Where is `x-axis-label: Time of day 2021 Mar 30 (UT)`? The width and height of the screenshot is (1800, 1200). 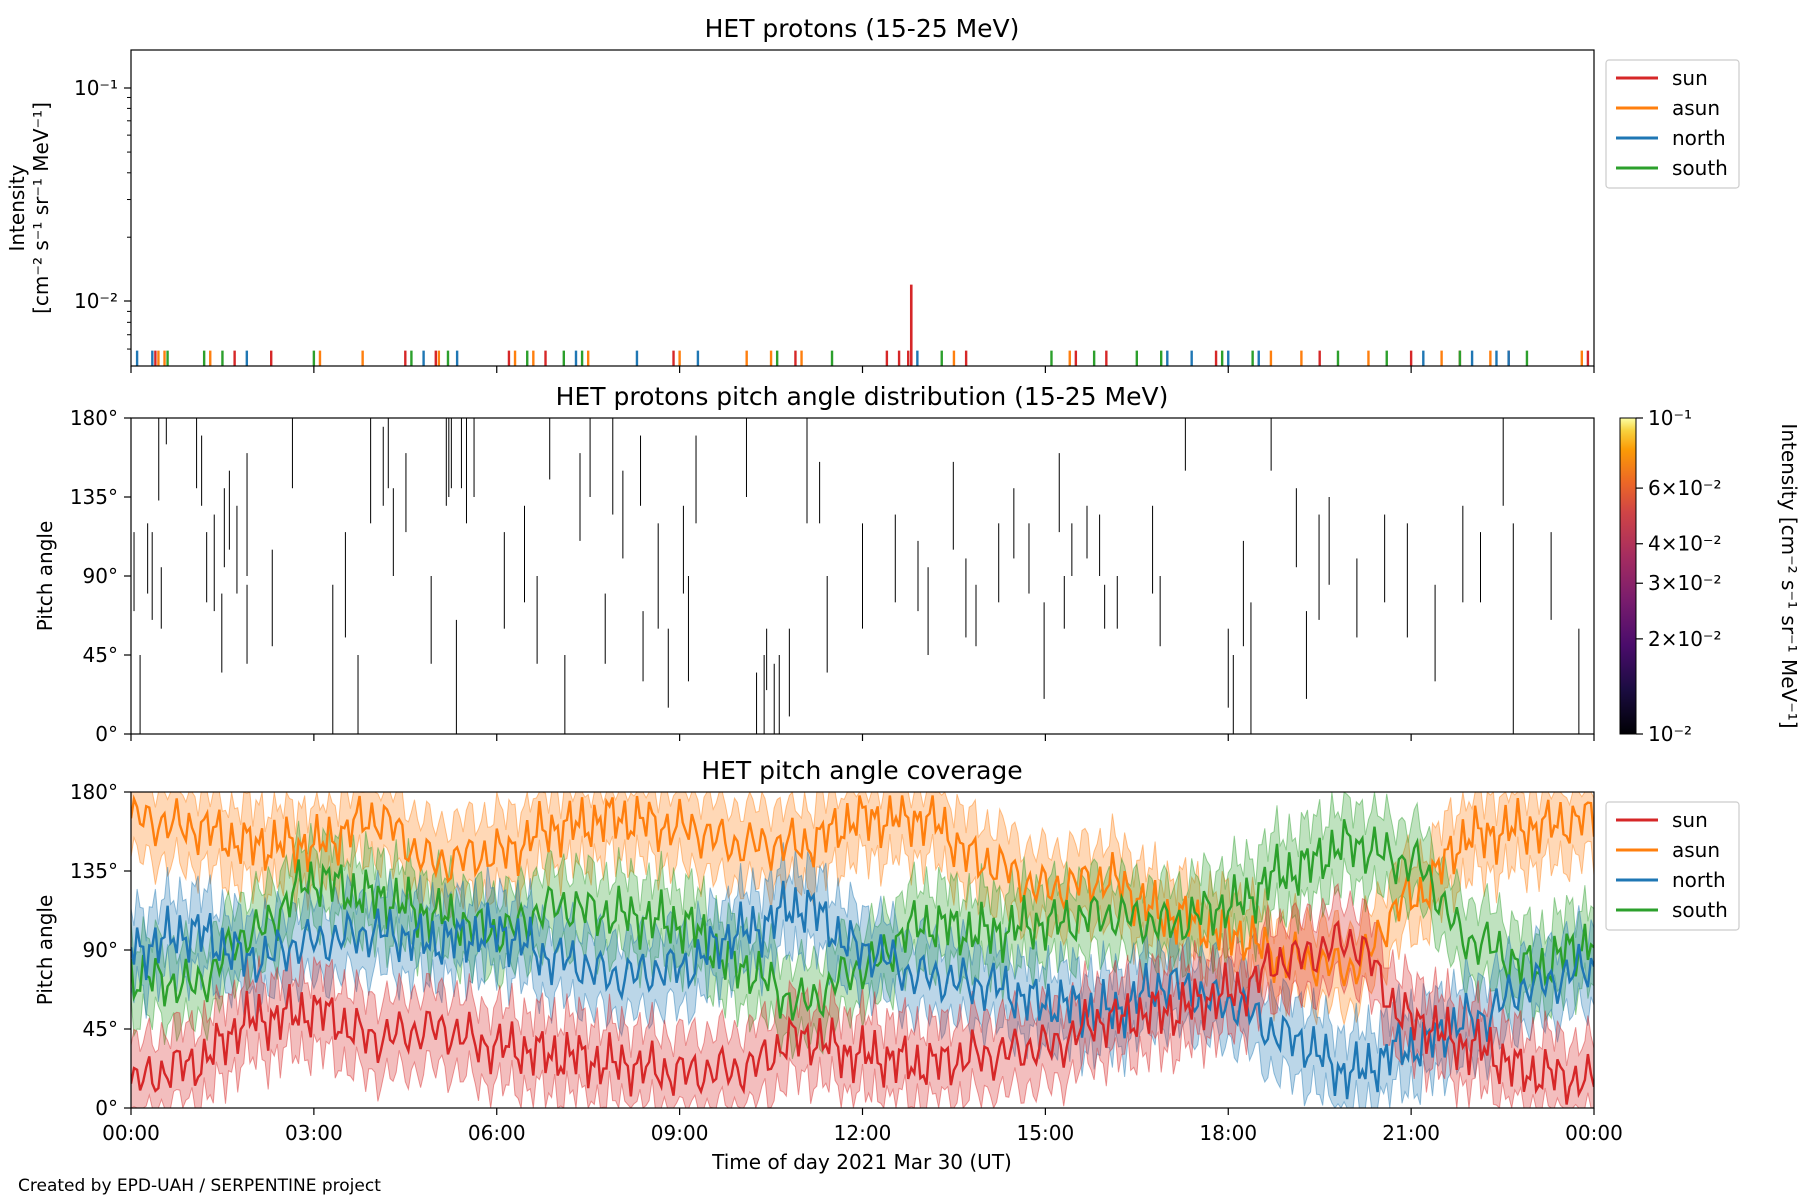
x-axis-label: Time of day 2021 Mar 30 (UT) is located at coordinates (861, 1162).